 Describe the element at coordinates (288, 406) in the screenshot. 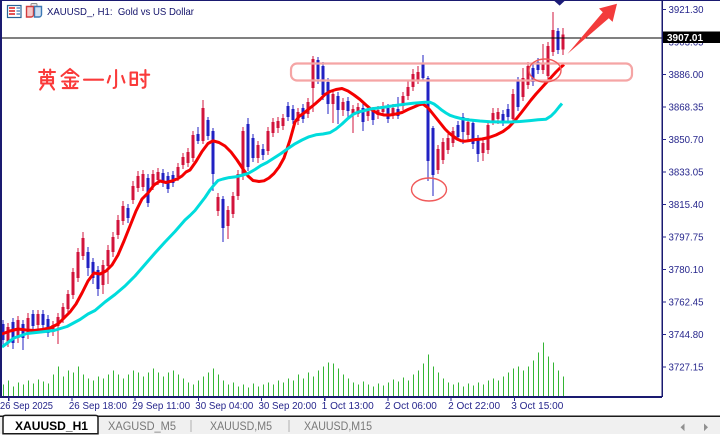

I see `svg-text: 30 Sep 20:00` at that location.